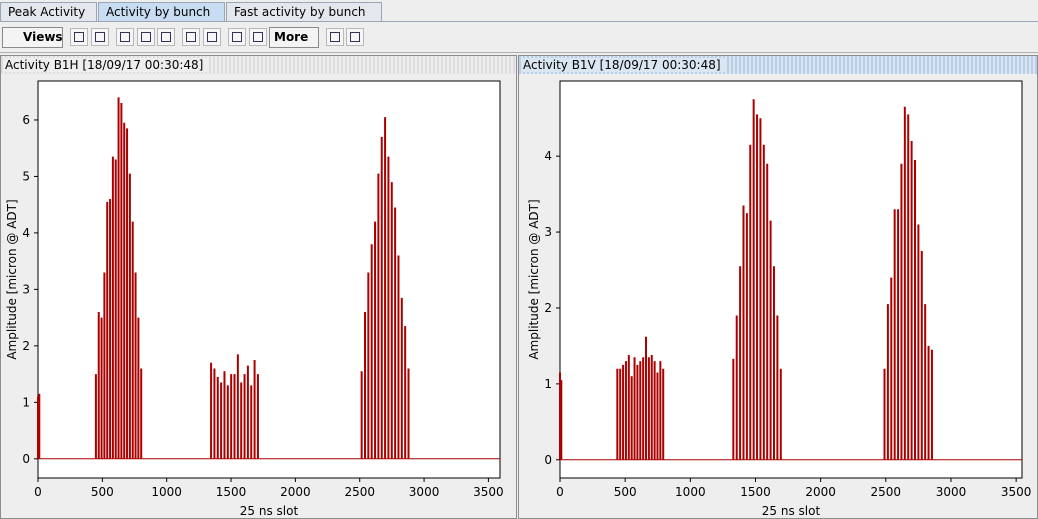  What do you see at coordinates (258, 65) in the screenshot?
I see `panel-header: Activity B1H [18/09/17 00:30:48]` at bounding box center [258, 65].